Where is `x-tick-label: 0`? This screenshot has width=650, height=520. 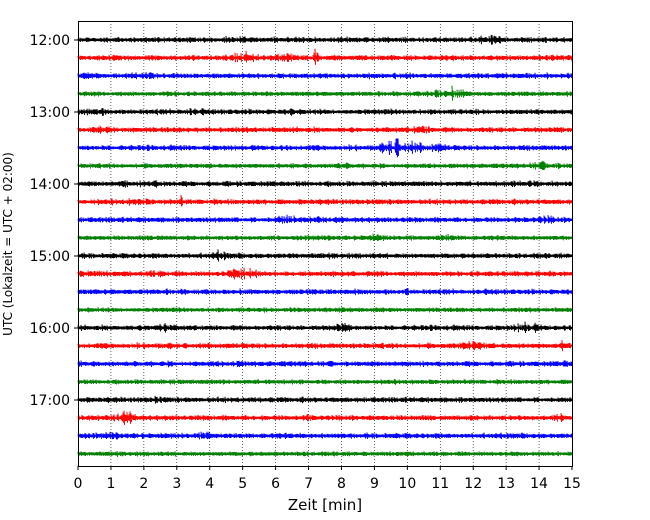
x-tick-label: 0 is located at coordinates (78, 484).